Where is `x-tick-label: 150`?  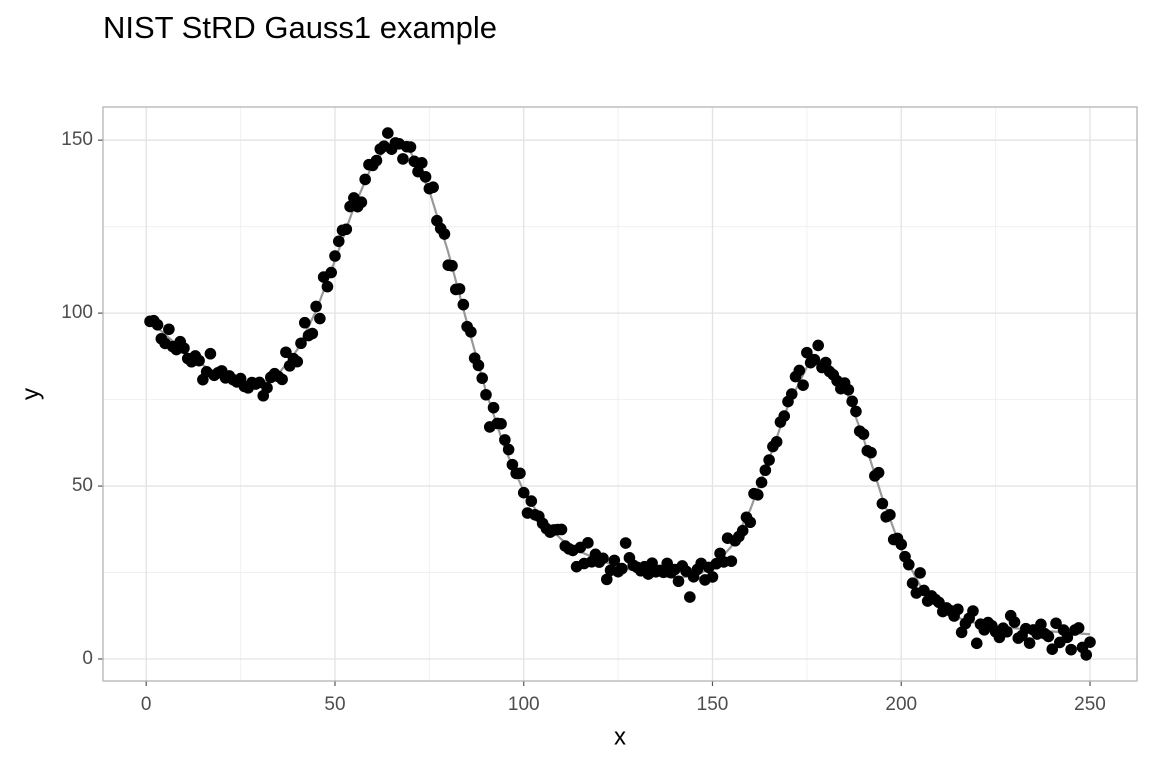
x-tick-label: 150 is located at coordinates (713, 704).